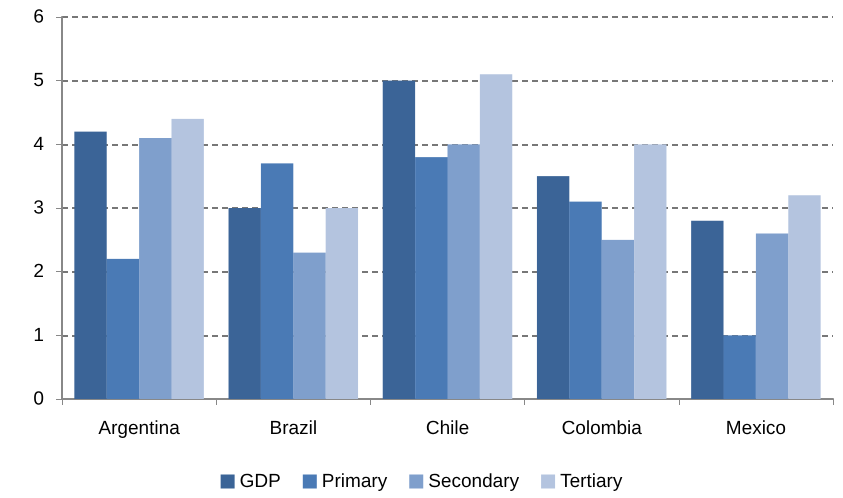  Describe the element at coordinates (591, 481) in the screenshot. I see `legend-label: Tertiary` at that location.